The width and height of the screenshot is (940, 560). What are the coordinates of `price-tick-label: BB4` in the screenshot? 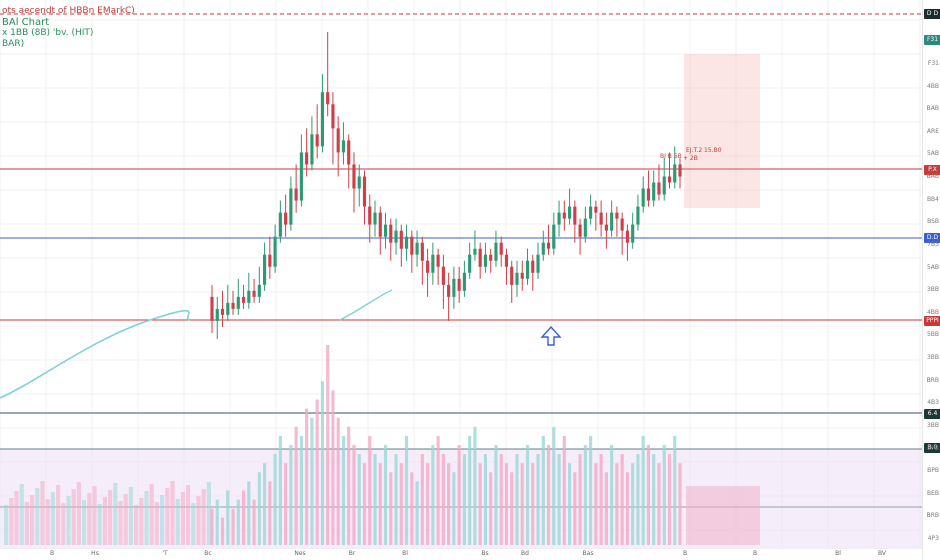 It's located at (932, 199).